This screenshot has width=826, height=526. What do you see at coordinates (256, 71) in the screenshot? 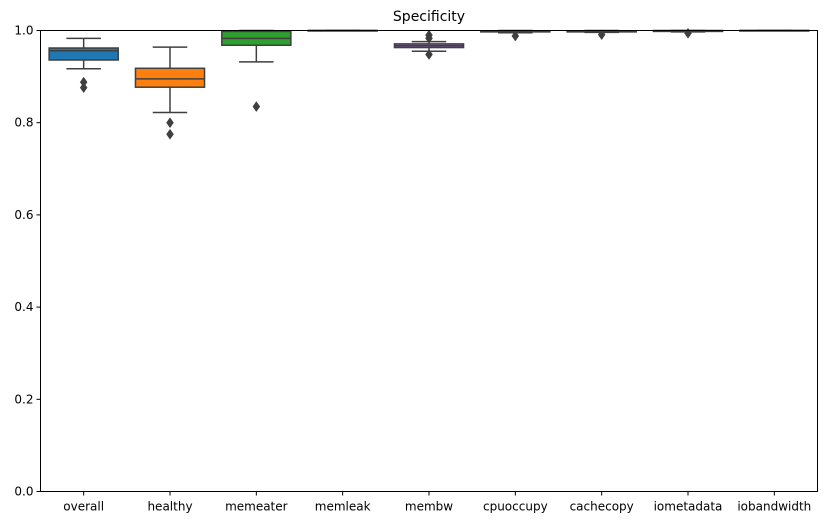
I see `box-memeater` at bounding box center [256, 71].